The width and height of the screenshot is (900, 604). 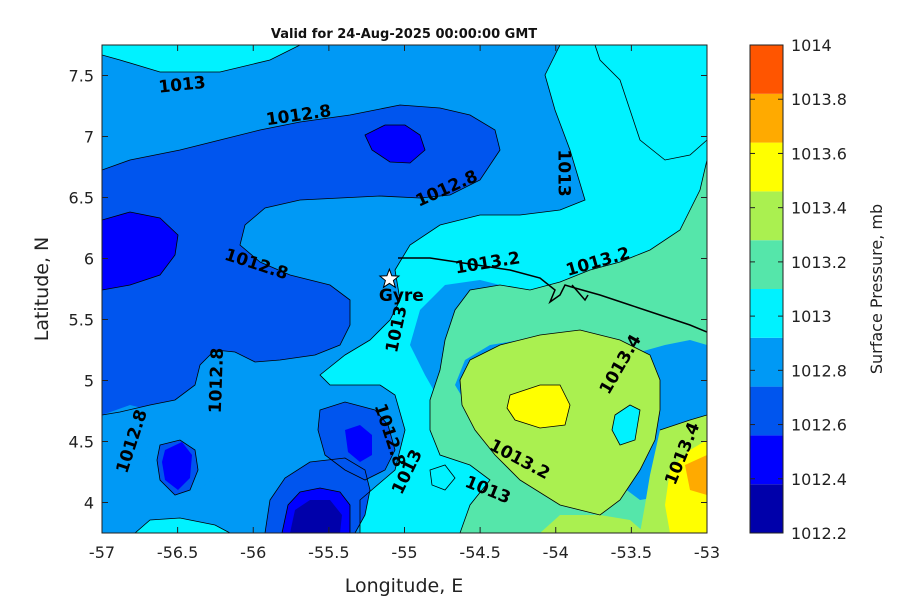 What do you see at coordinates (538, 406) in the screenshot?
I see `field-1013.6-a` at bounding box center [538, 406].